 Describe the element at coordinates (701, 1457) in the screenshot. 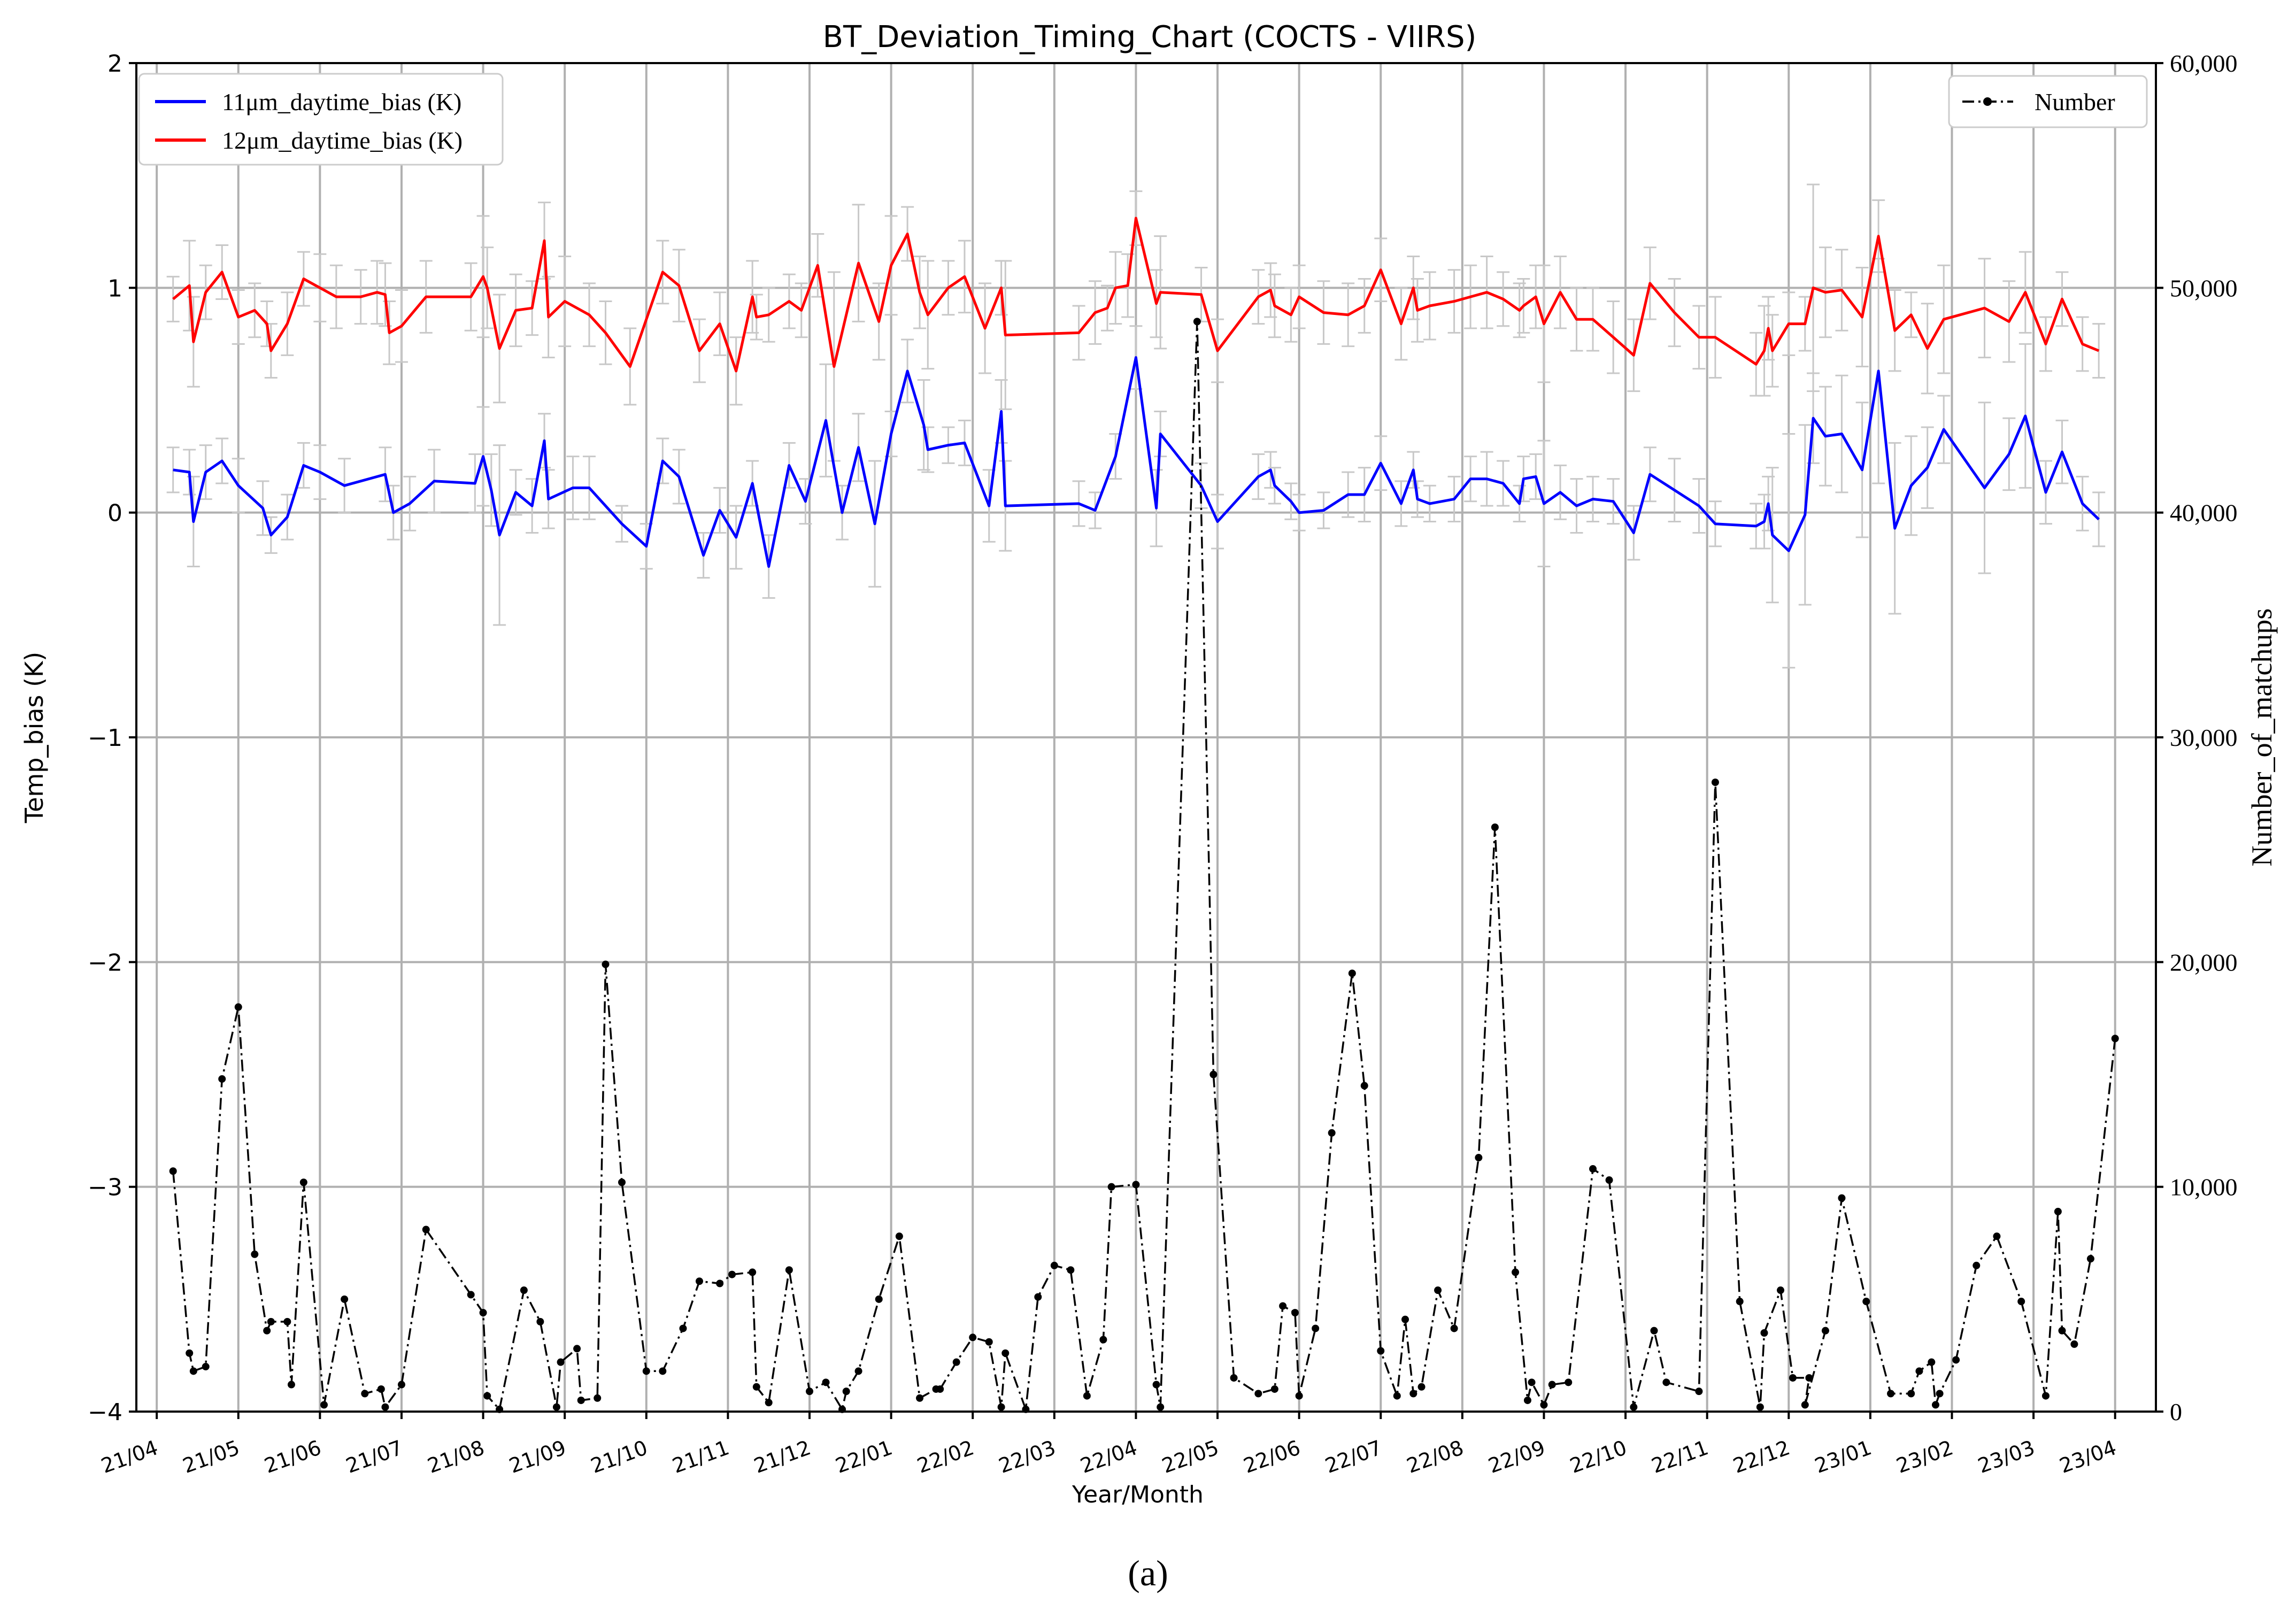

I see `x-tick-label: 21/11` at that location.